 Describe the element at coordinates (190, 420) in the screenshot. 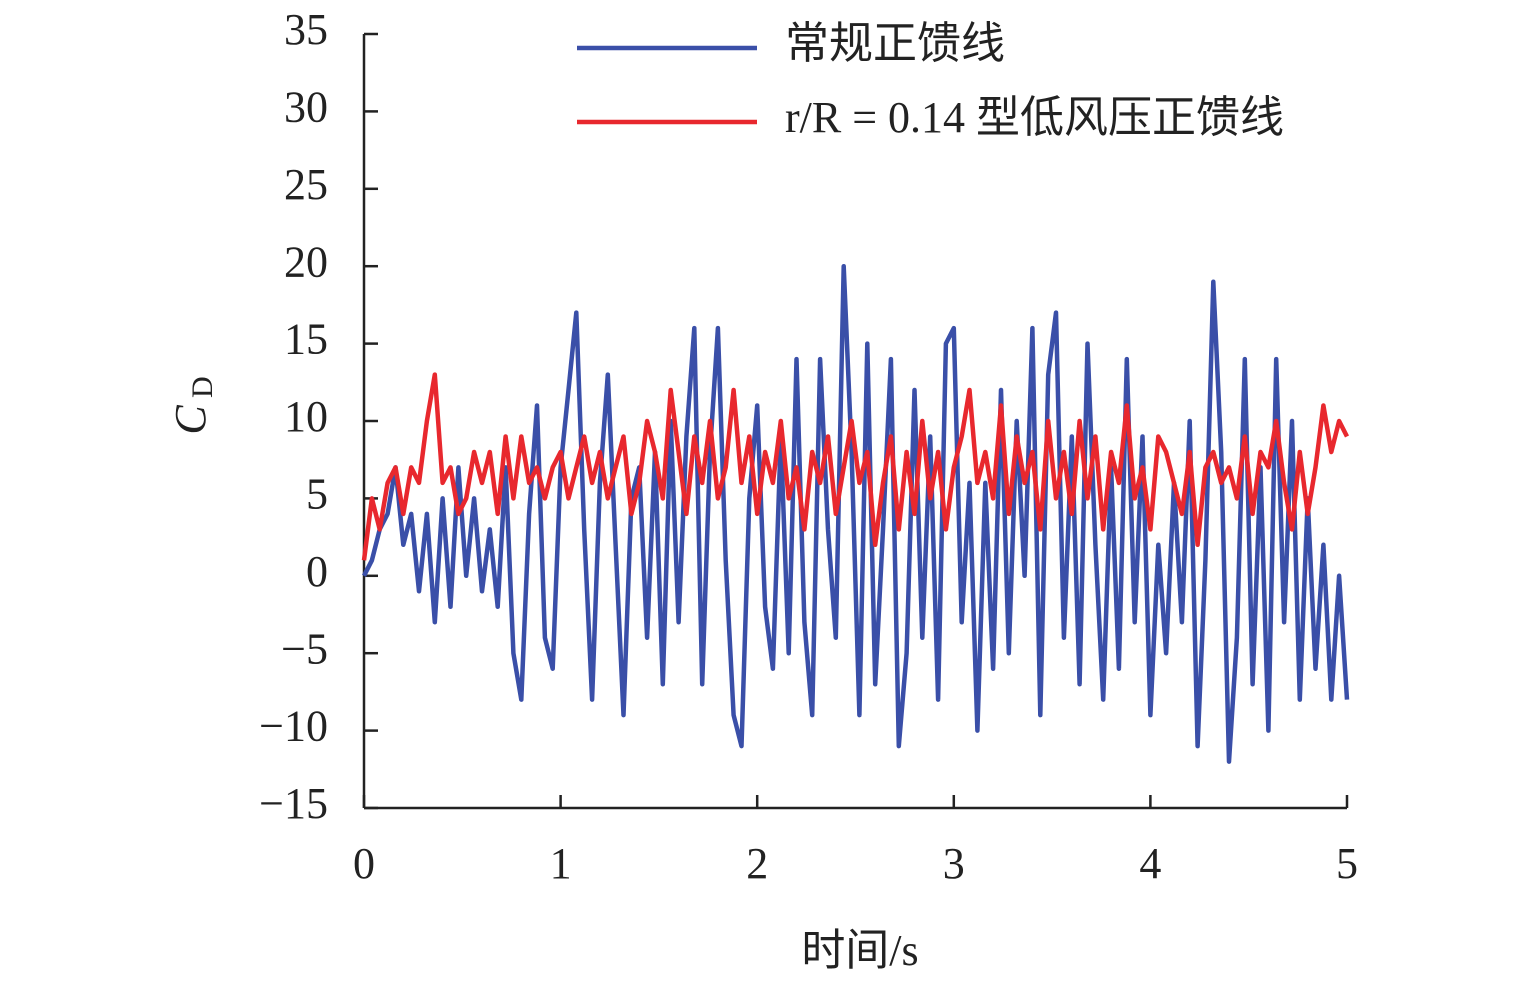

I see `y-label-main: C` at that location.